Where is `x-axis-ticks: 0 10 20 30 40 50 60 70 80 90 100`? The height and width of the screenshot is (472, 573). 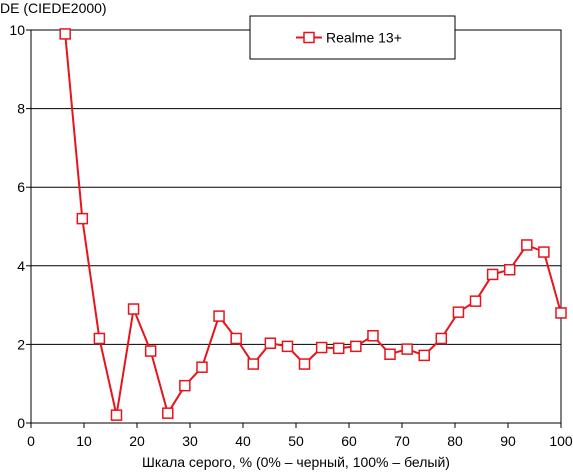 x-axis-ticks: 0 10 20 30 40 50 60 70 80 90 100 is located at coordinates (300, 436).